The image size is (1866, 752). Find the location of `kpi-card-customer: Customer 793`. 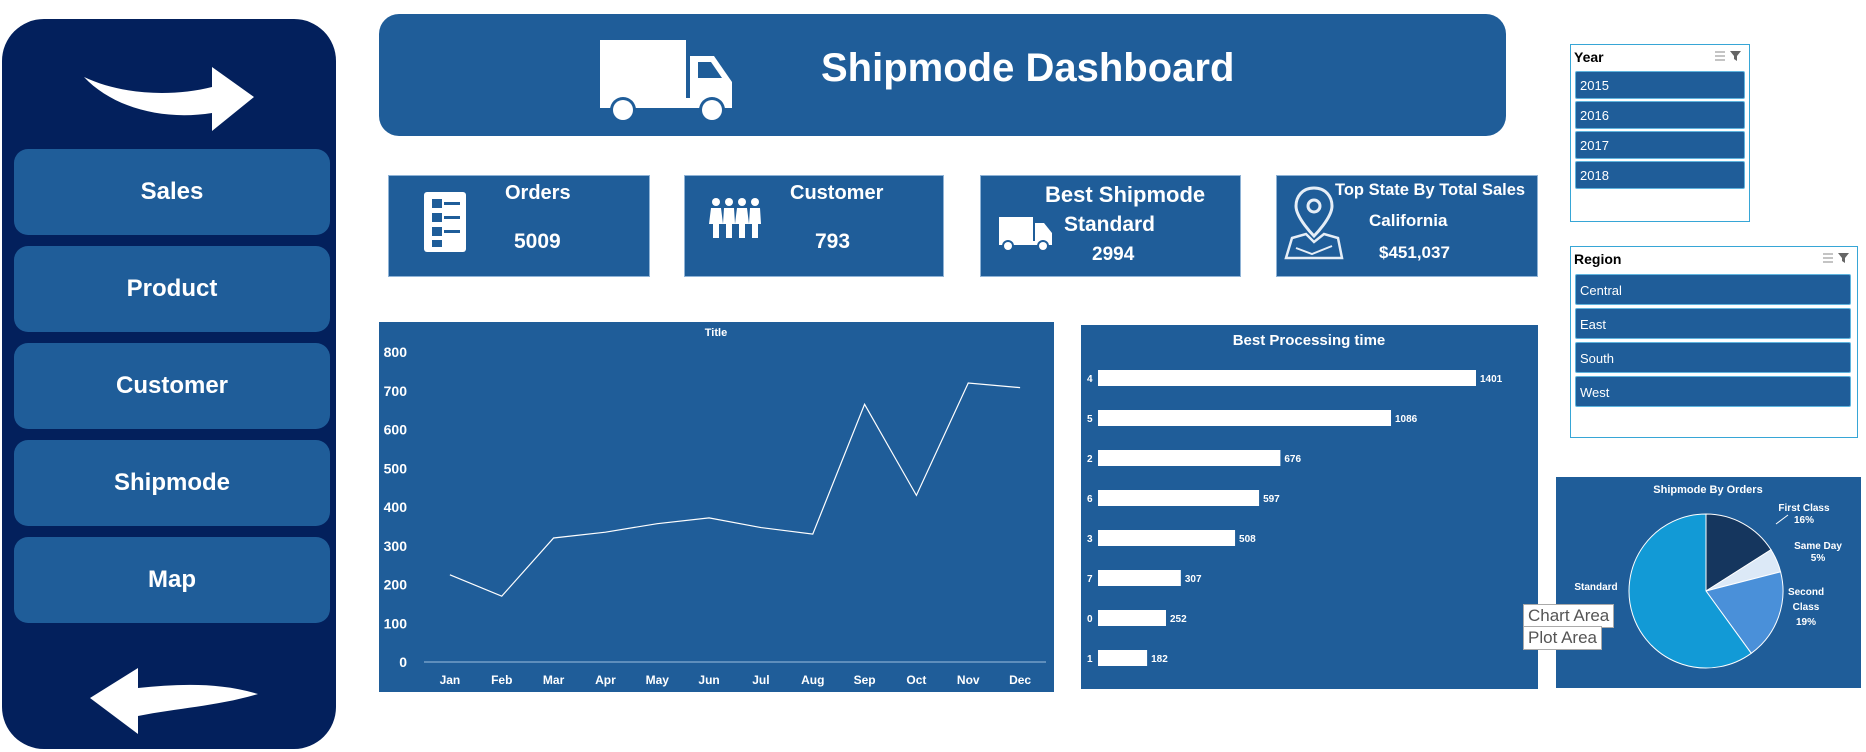

kpi-card-customer: Customer 793 is located at coordinates (814, 226).